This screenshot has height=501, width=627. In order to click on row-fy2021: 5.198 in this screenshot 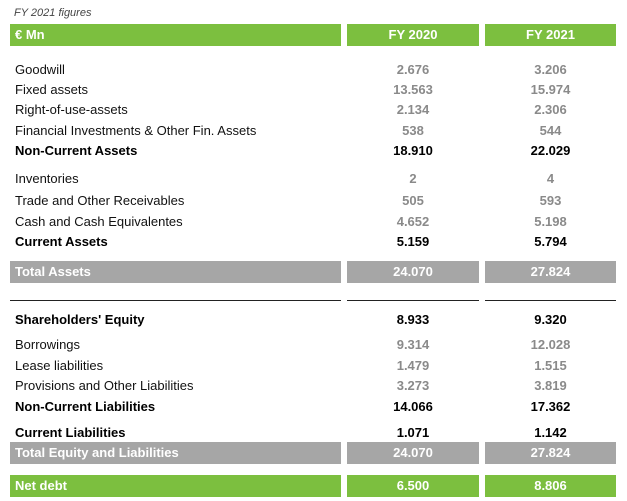, I will do `click(550, 221)`.